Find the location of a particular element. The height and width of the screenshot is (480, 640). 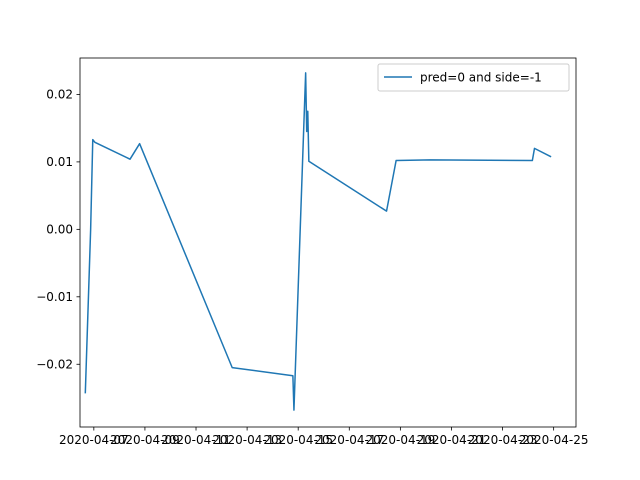

x-tick-label: 2020-04-15 is located at coordinates (298, 440).